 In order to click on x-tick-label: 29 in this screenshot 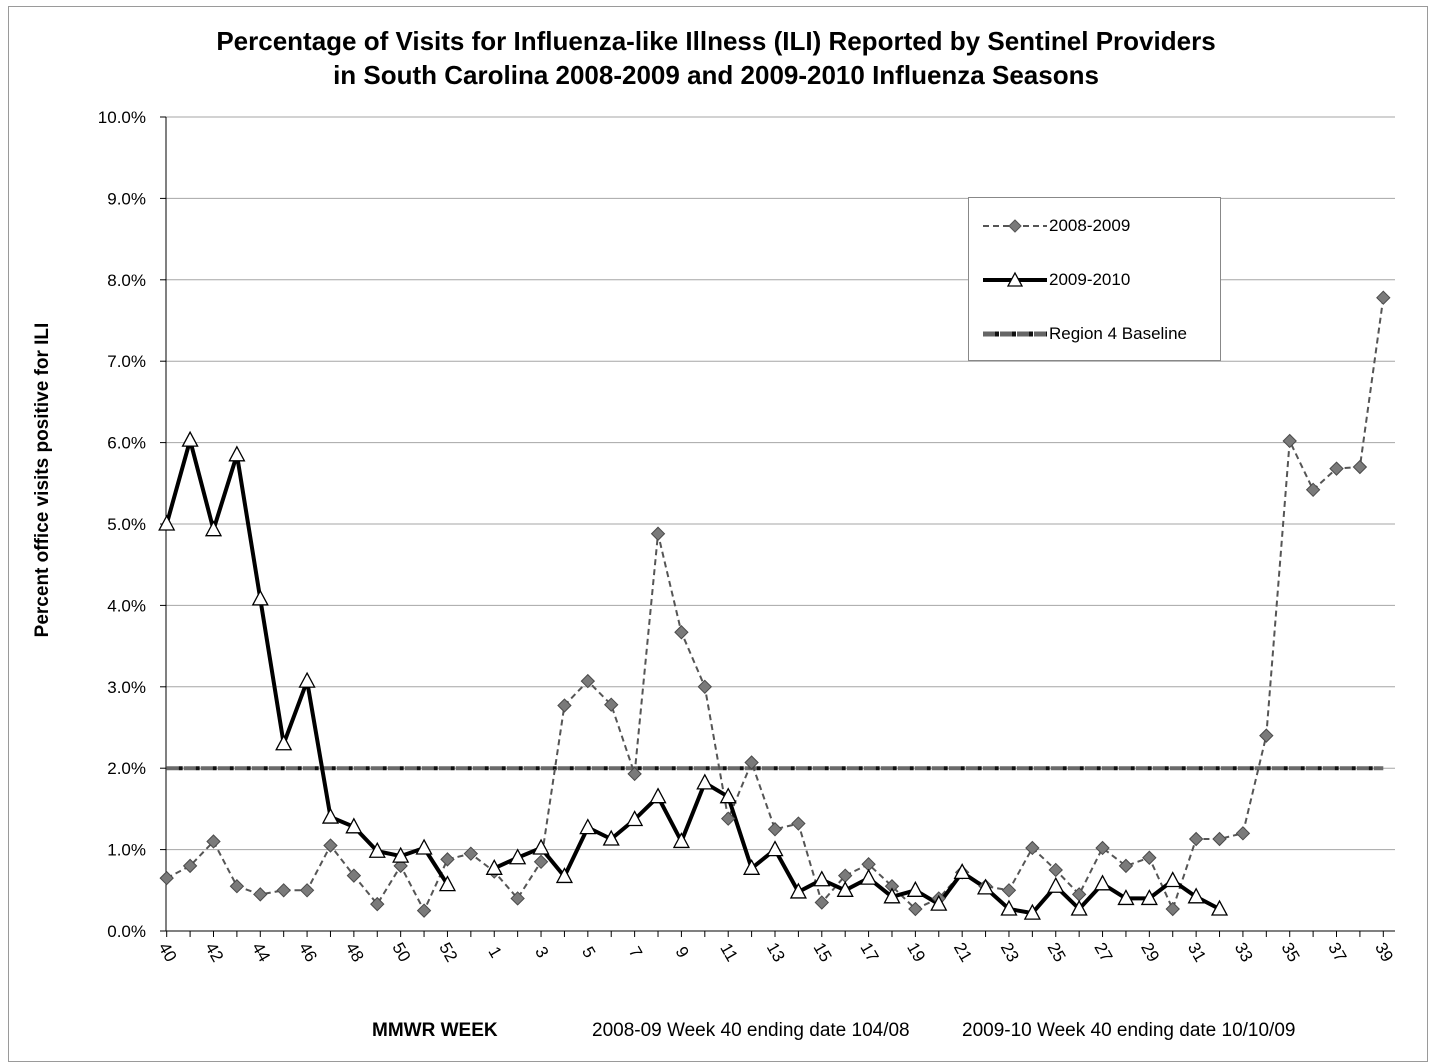, I will do `click(1150, 952)`.